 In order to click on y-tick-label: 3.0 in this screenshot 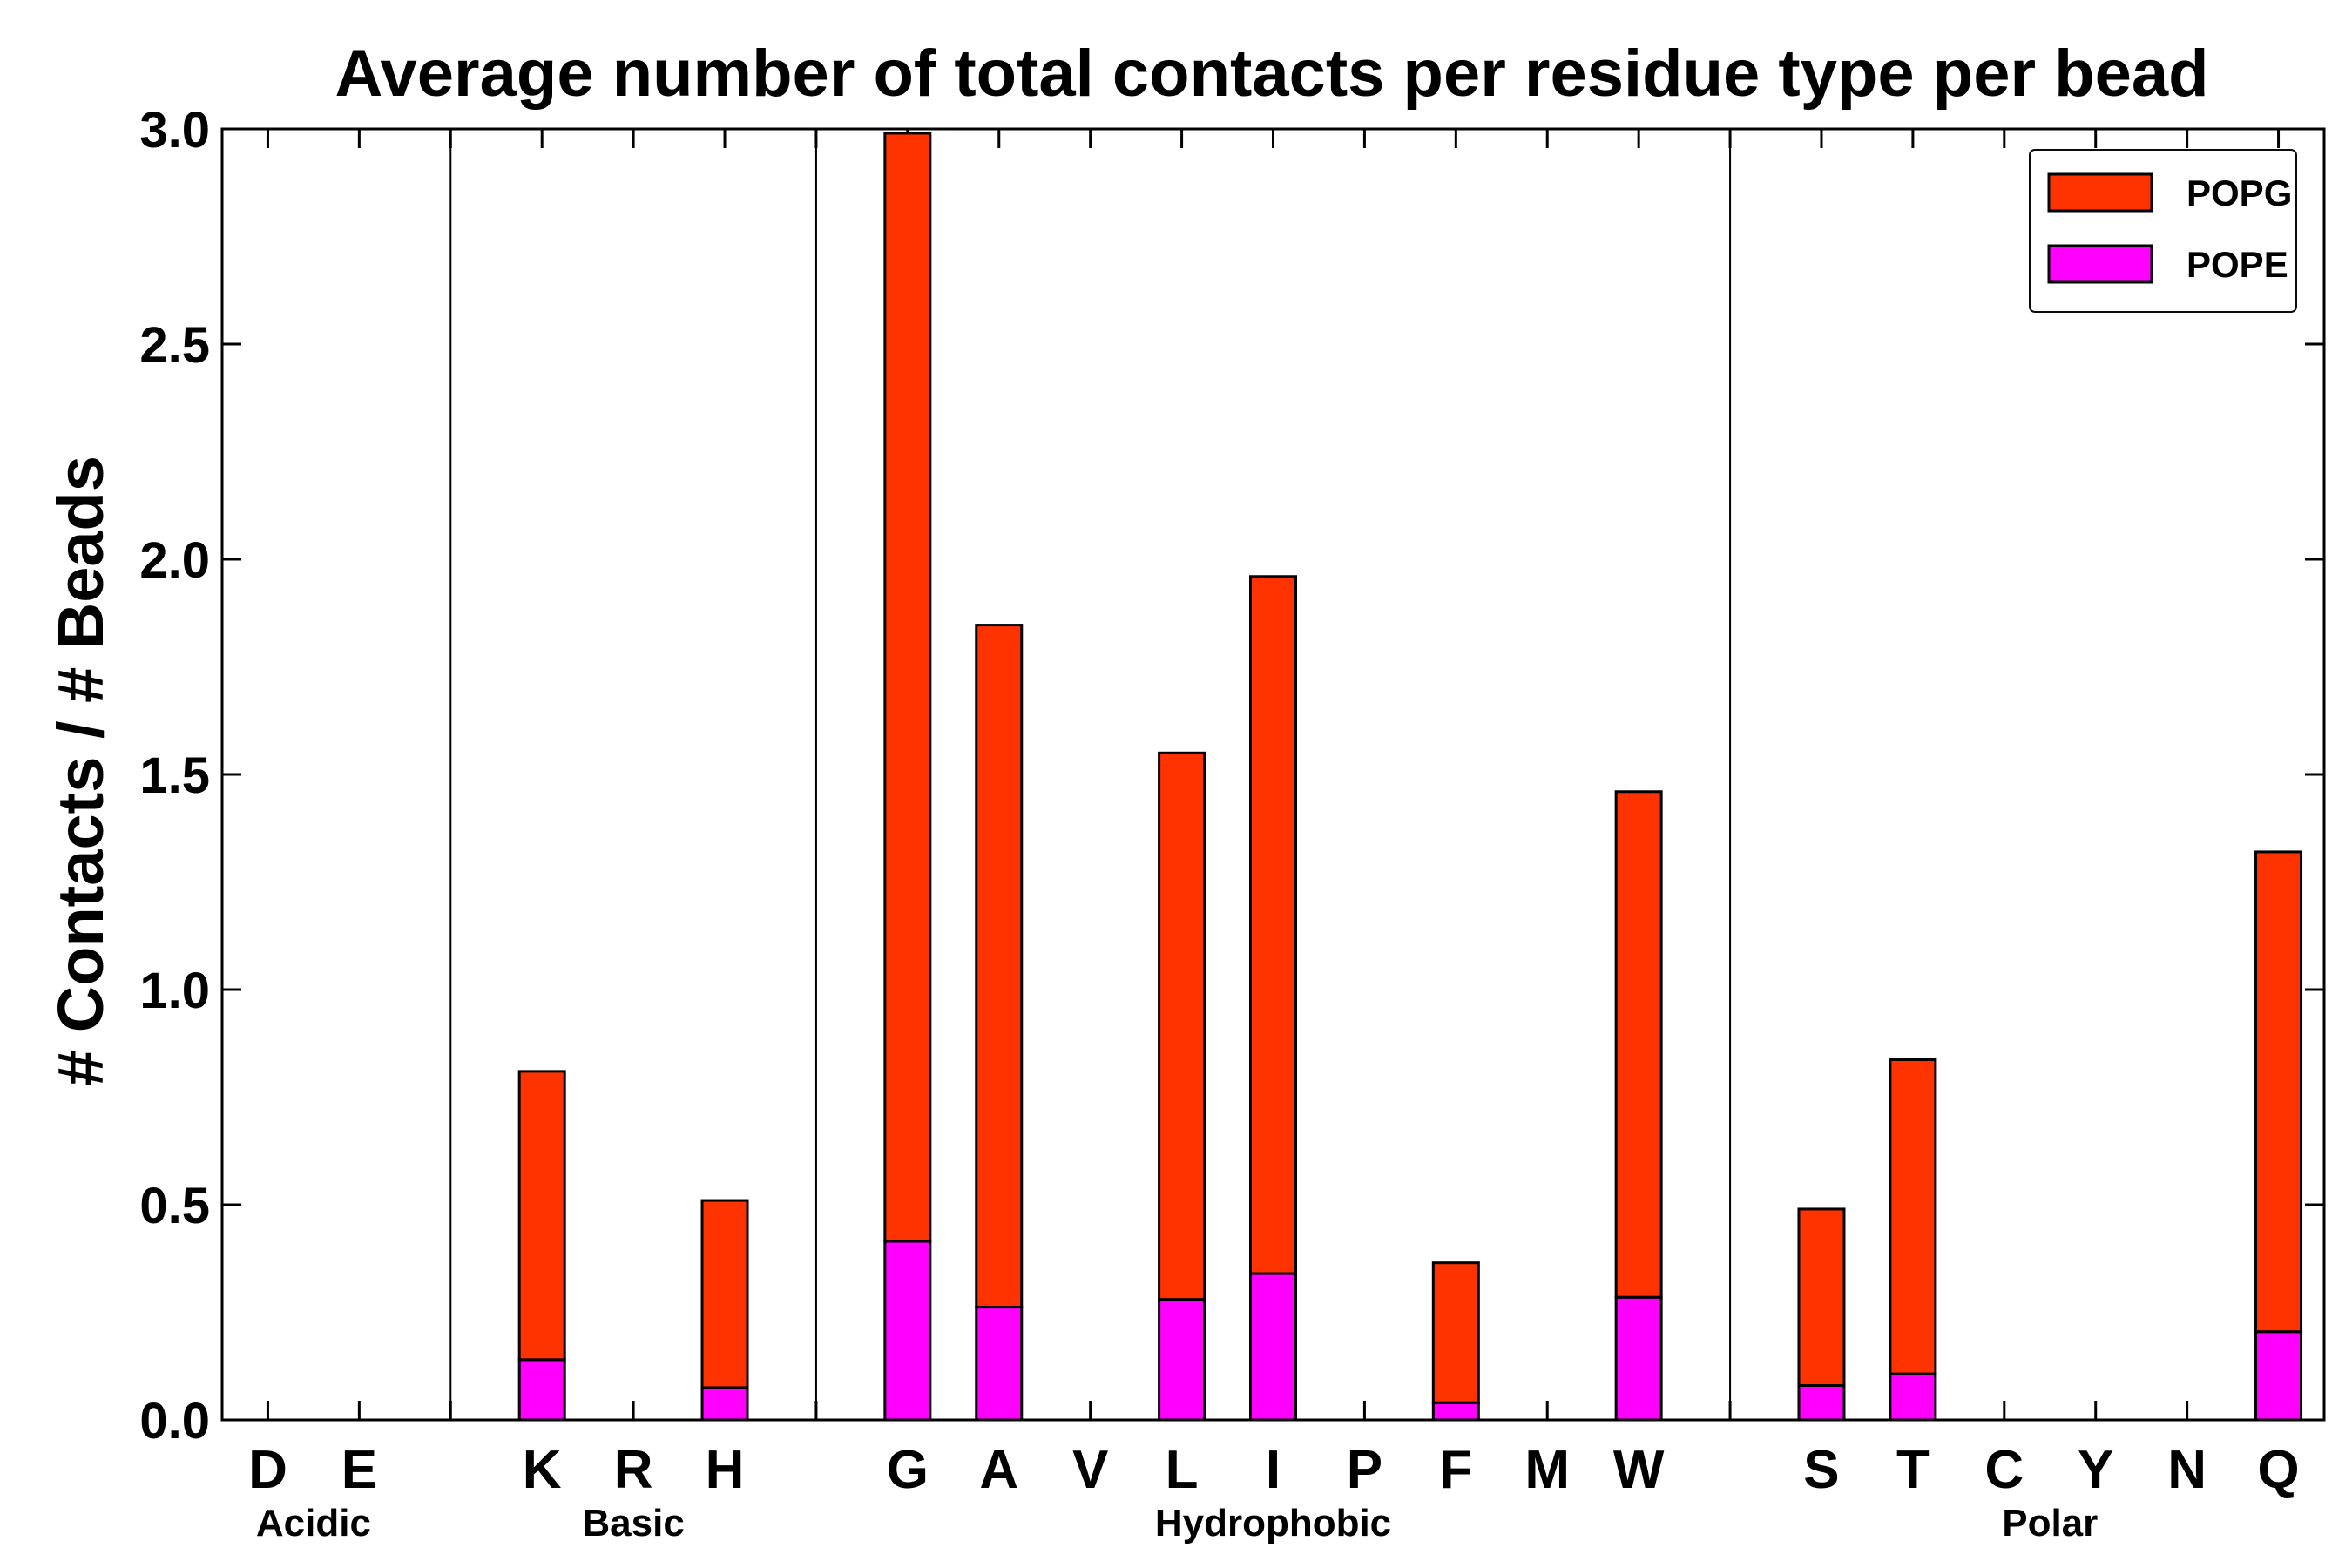, I will do `click(174, 130)`.